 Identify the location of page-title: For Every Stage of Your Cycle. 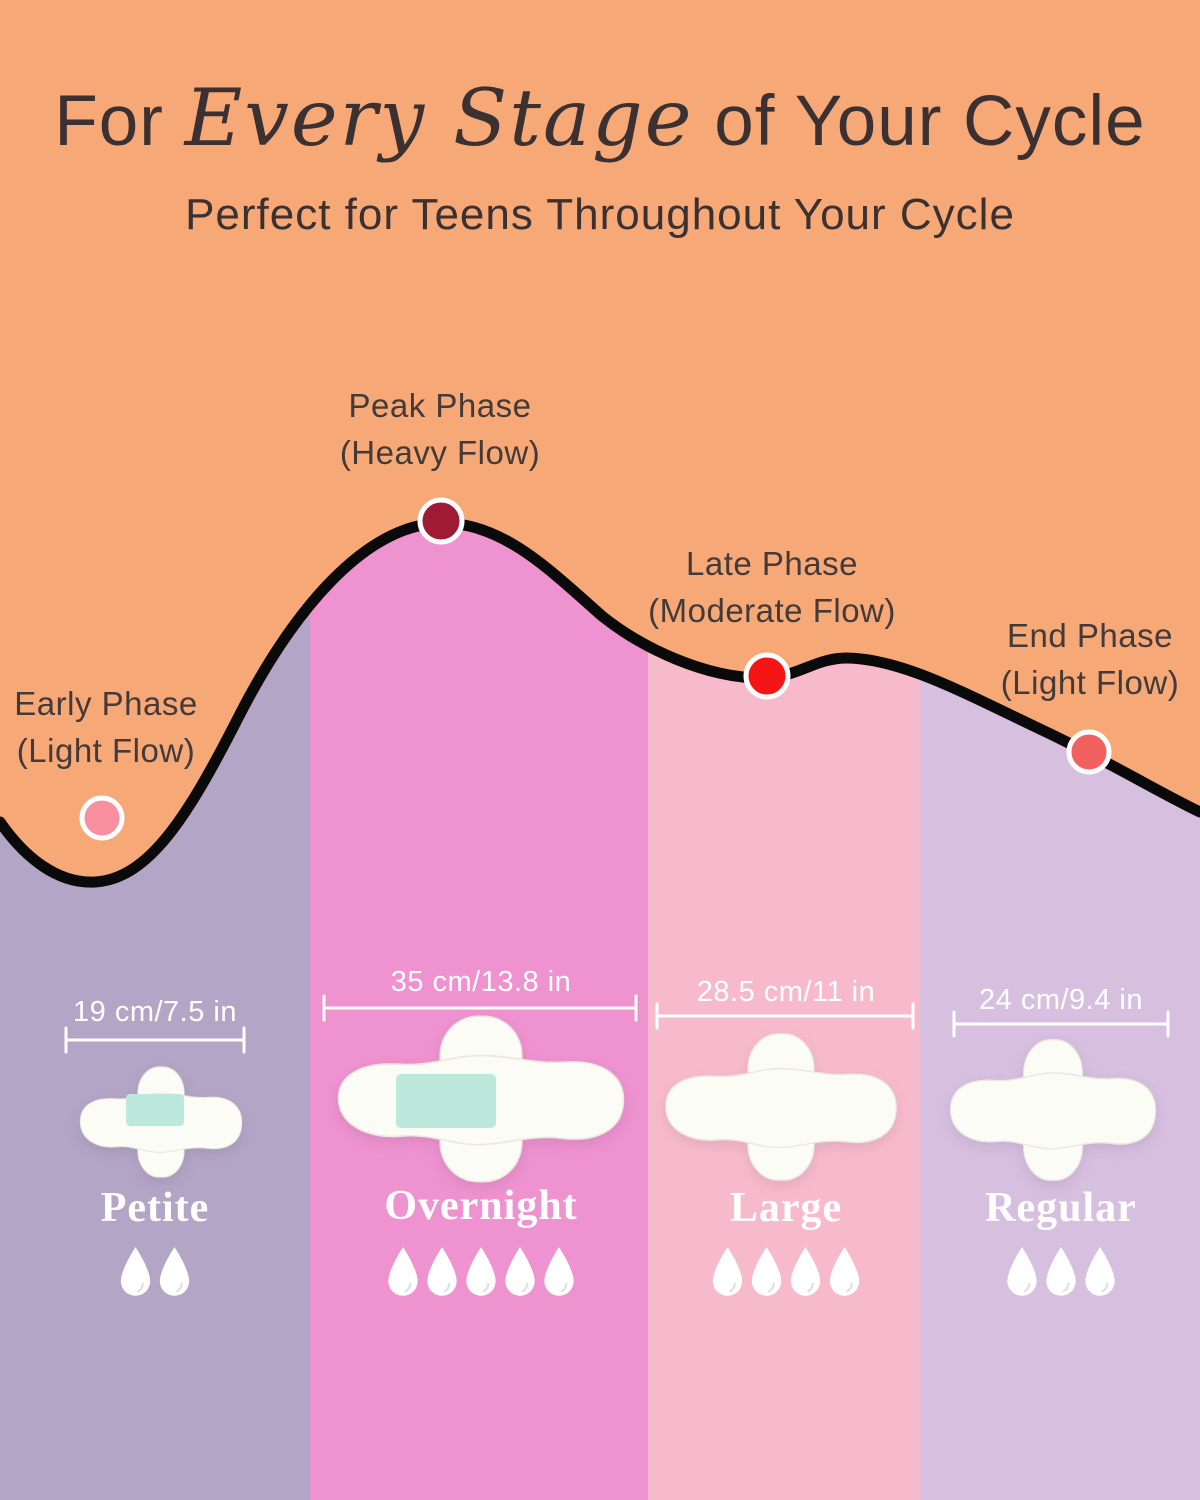
(600, 118).